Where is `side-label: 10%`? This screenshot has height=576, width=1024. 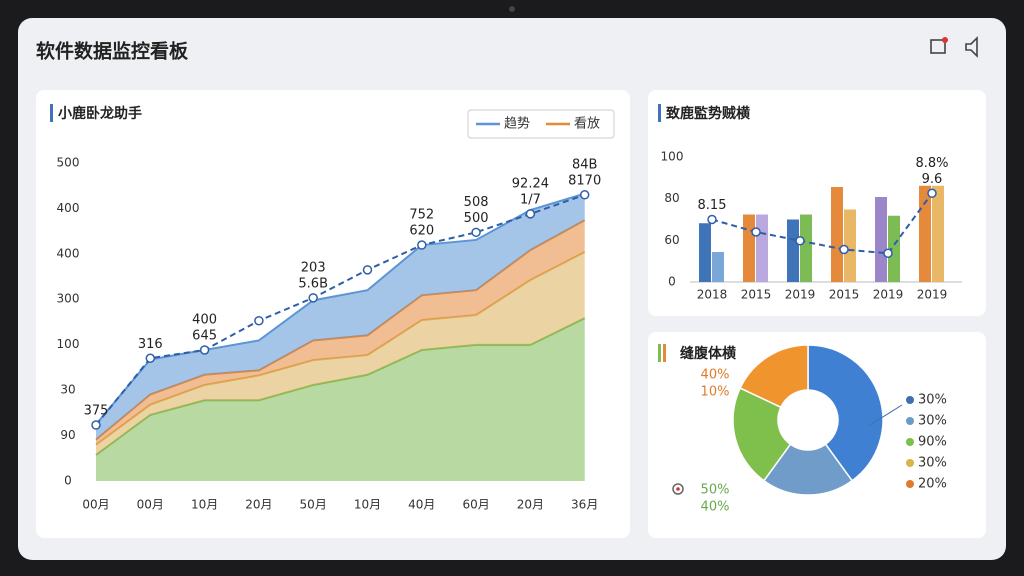 side-label: 10% is located at coordinates (715, 392).